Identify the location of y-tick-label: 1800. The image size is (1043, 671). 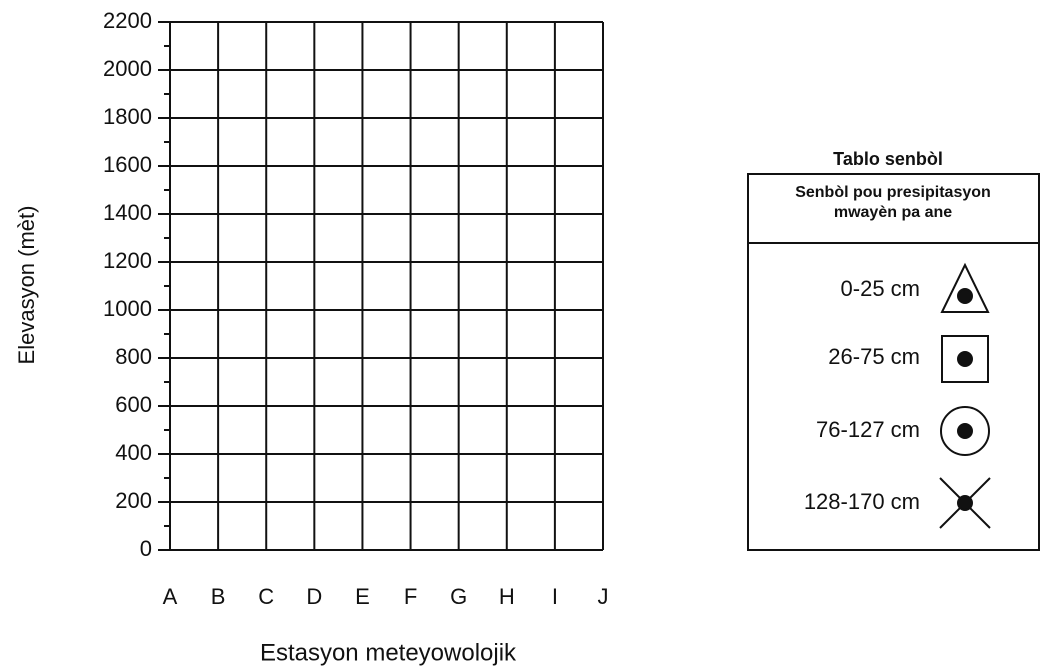
(127, 116).